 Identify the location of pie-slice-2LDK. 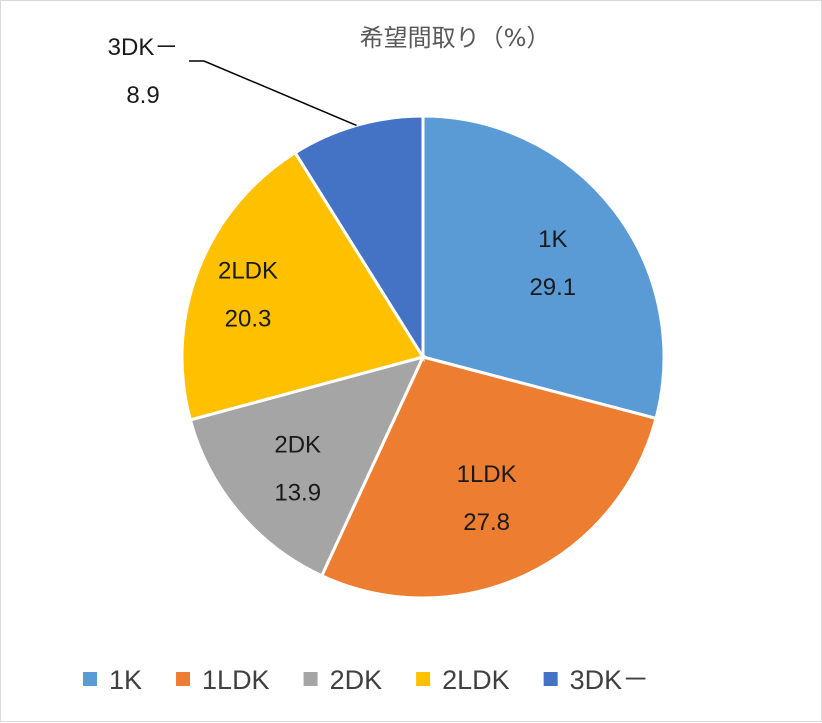
(303, 286).